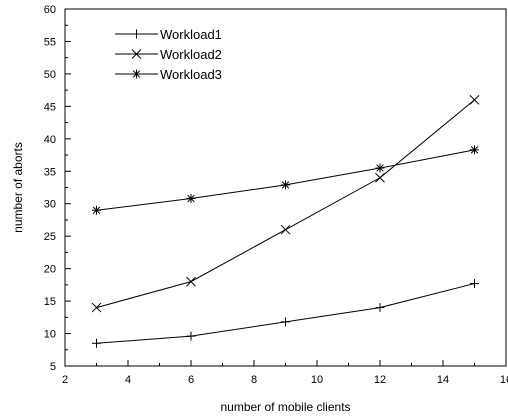 The height and width of the screenshot is (418, 508). I want to click on y-tick-label: 40, so click(50, 140).